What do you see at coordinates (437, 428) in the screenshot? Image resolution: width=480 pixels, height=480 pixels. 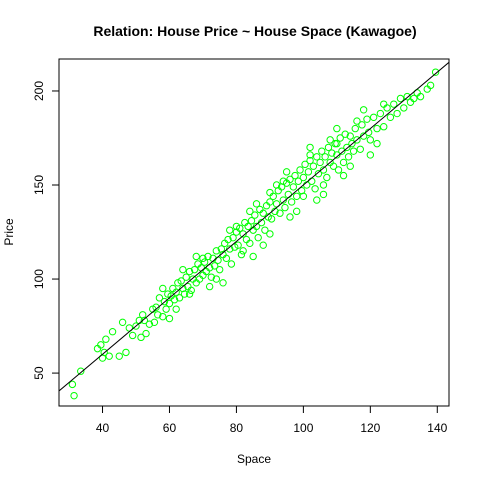 I see `x-tick-label: 140` at bounding box center [437, 428].